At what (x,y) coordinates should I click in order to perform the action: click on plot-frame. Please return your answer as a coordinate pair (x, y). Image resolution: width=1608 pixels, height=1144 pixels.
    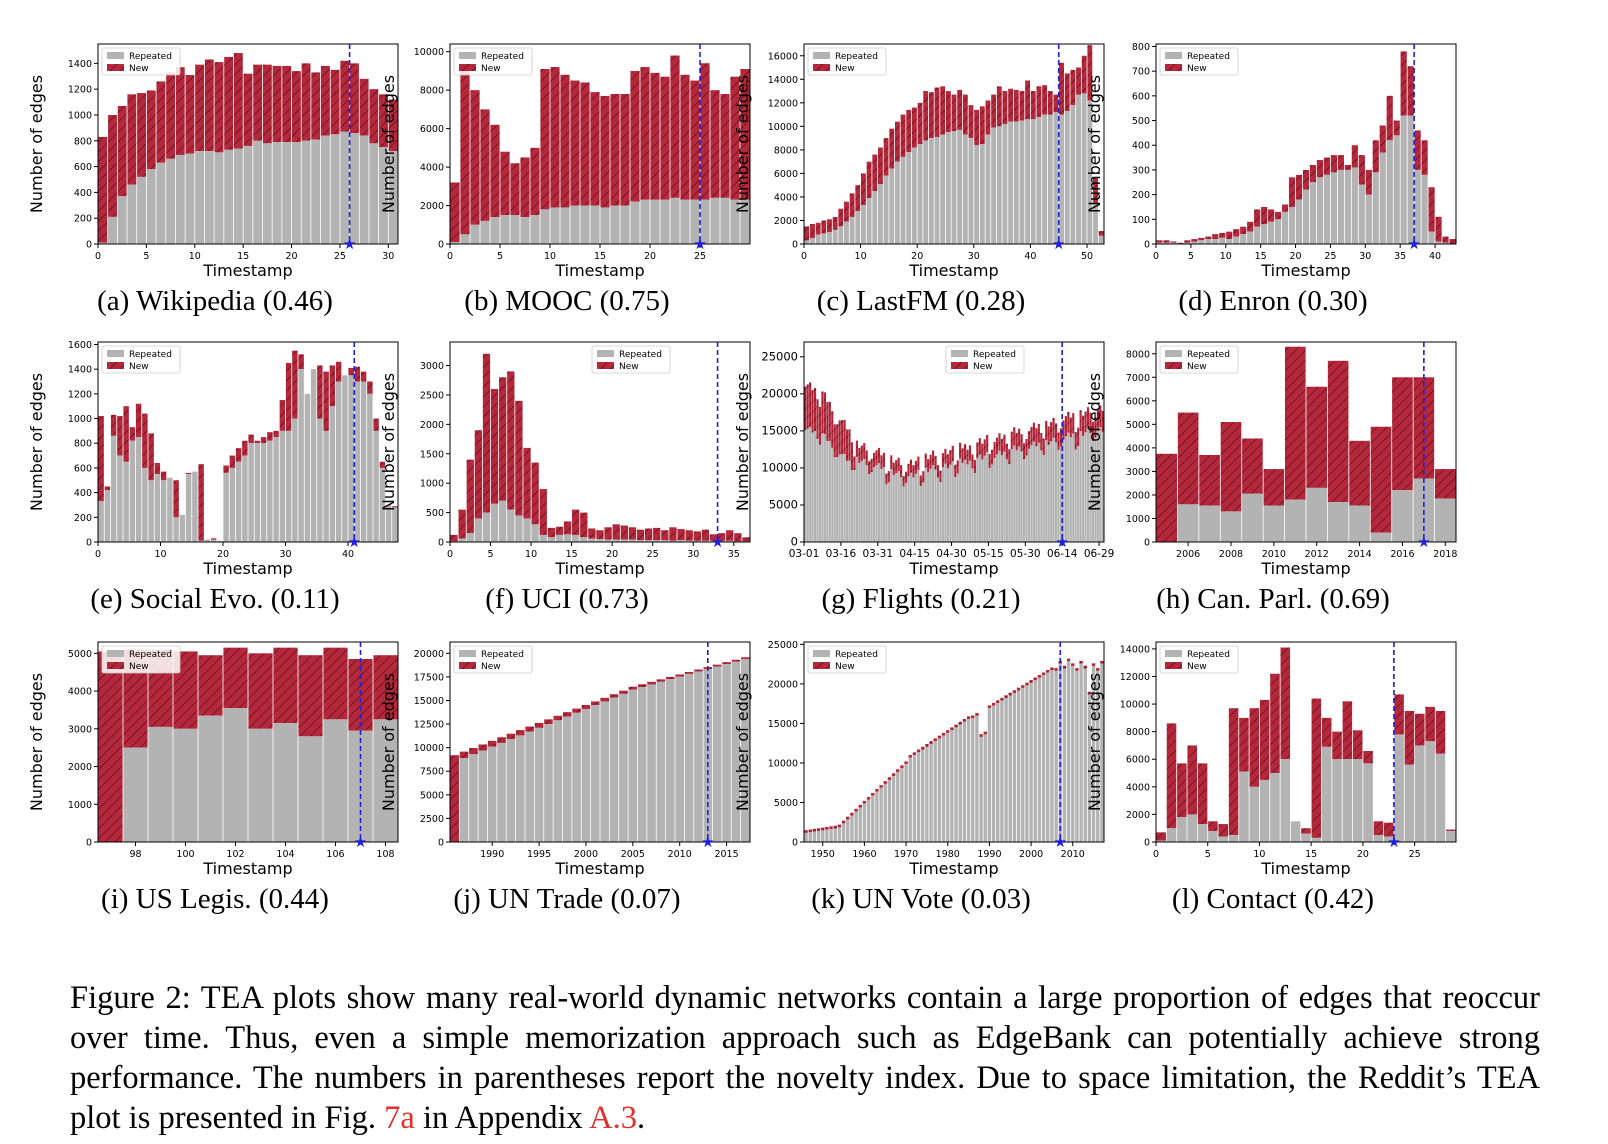
    Looking at the image, I should click on (600, 742).